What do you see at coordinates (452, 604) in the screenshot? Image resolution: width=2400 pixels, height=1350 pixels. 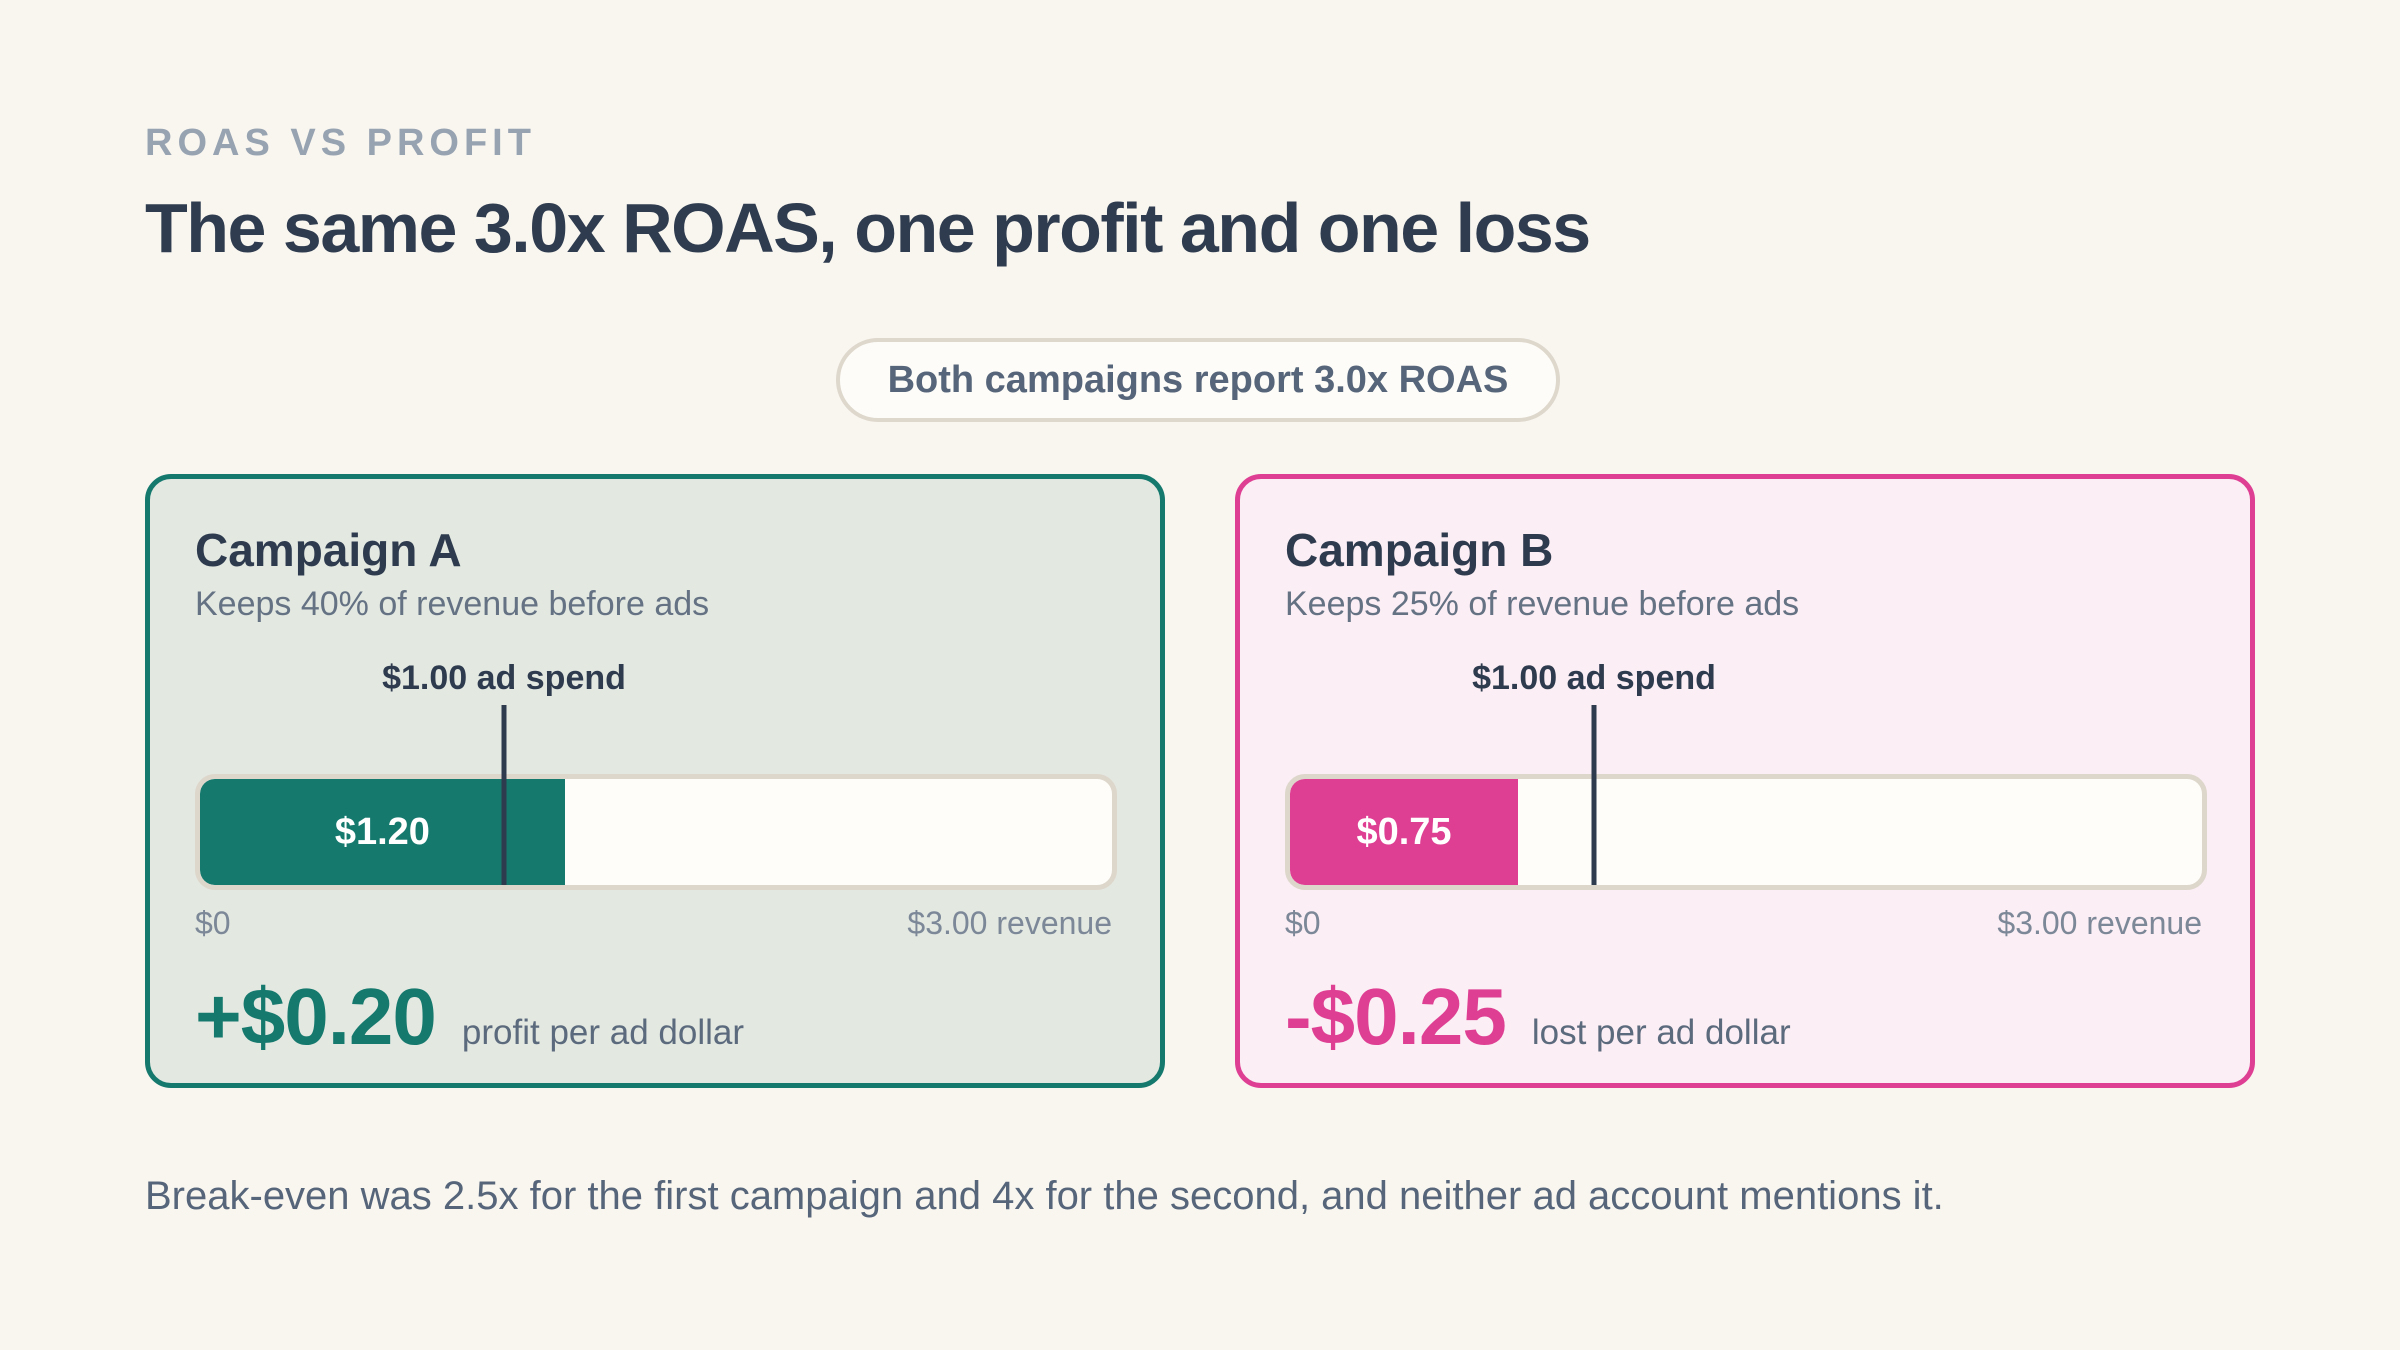 I see `campaign-a-subtitle: Keeps 40% of revenue before ads` at bounding box center [452, 604].